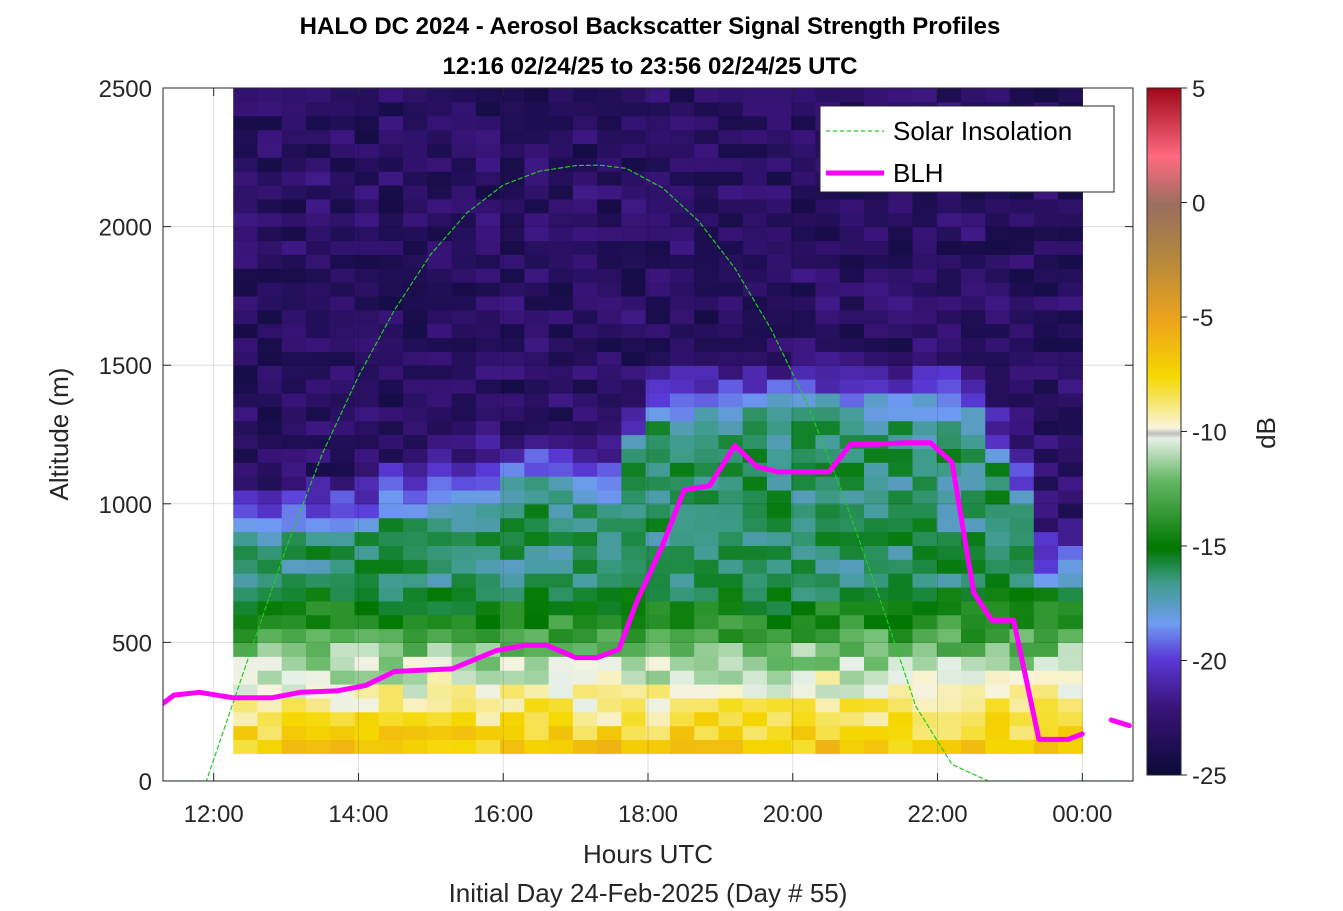 This screenshot has width=1343, height=911. Describe the element at coordinates (125, 366) in the screenshot. I see `y-tick-label: 1500` at that location.